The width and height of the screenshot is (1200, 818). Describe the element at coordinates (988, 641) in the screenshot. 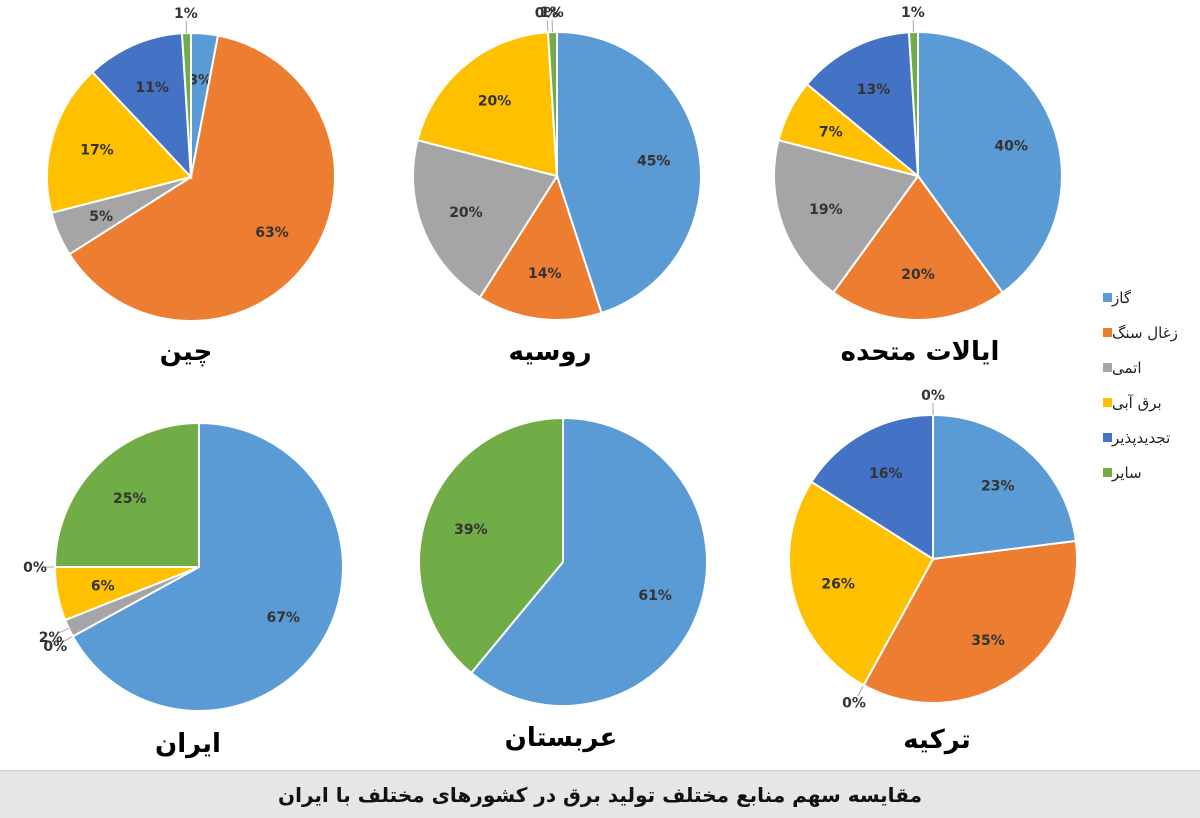

I see `data-label: 35%` at that location.